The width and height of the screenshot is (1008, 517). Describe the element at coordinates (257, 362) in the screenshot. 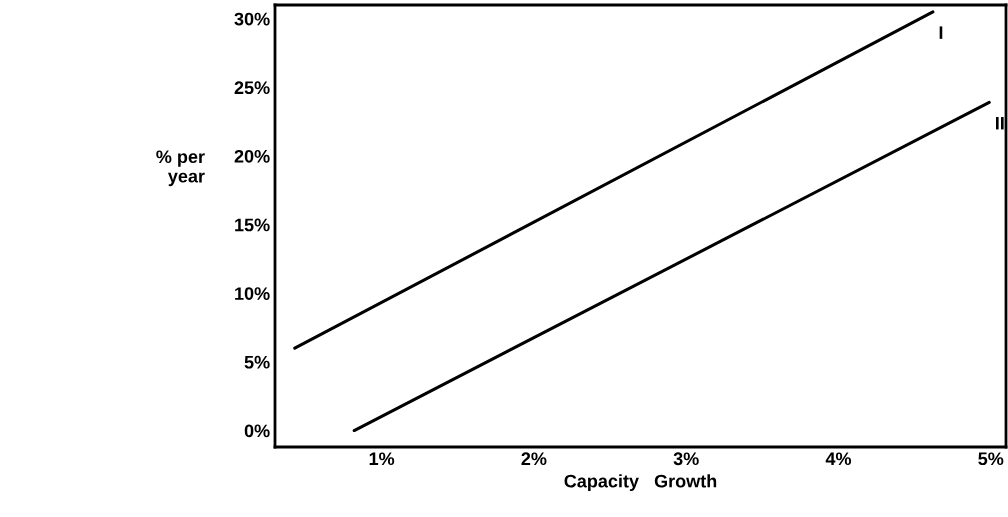

I see `y-tick-label: 5%` at that location.